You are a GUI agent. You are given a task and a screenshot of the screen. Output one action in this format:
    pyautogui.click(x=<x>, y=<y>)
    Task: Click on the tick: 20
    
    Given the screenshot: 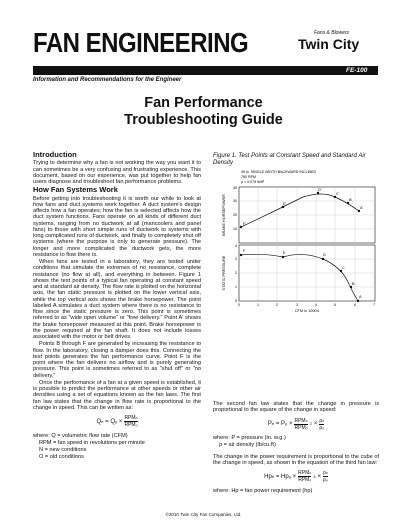 What is the action you would take?
    pyautogui.click(x=235, y=215)
    